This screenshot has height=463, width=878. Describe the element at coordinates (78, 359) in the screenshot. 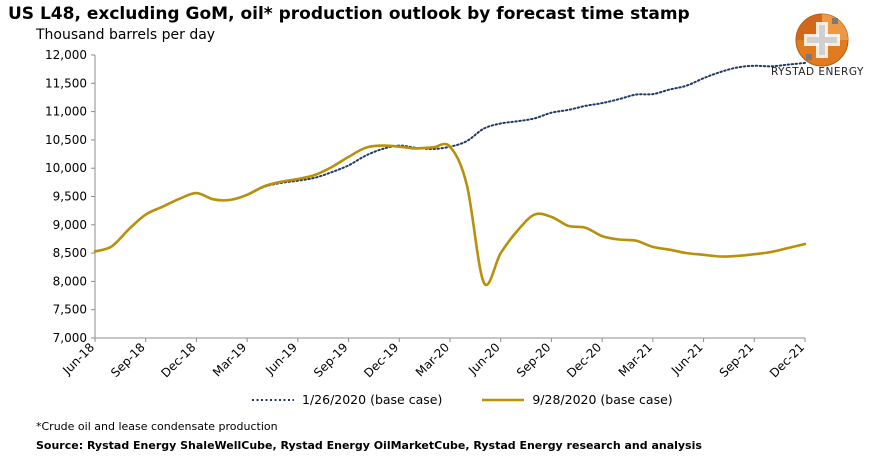

I see `x-tick-label: Jun-18` at that location.